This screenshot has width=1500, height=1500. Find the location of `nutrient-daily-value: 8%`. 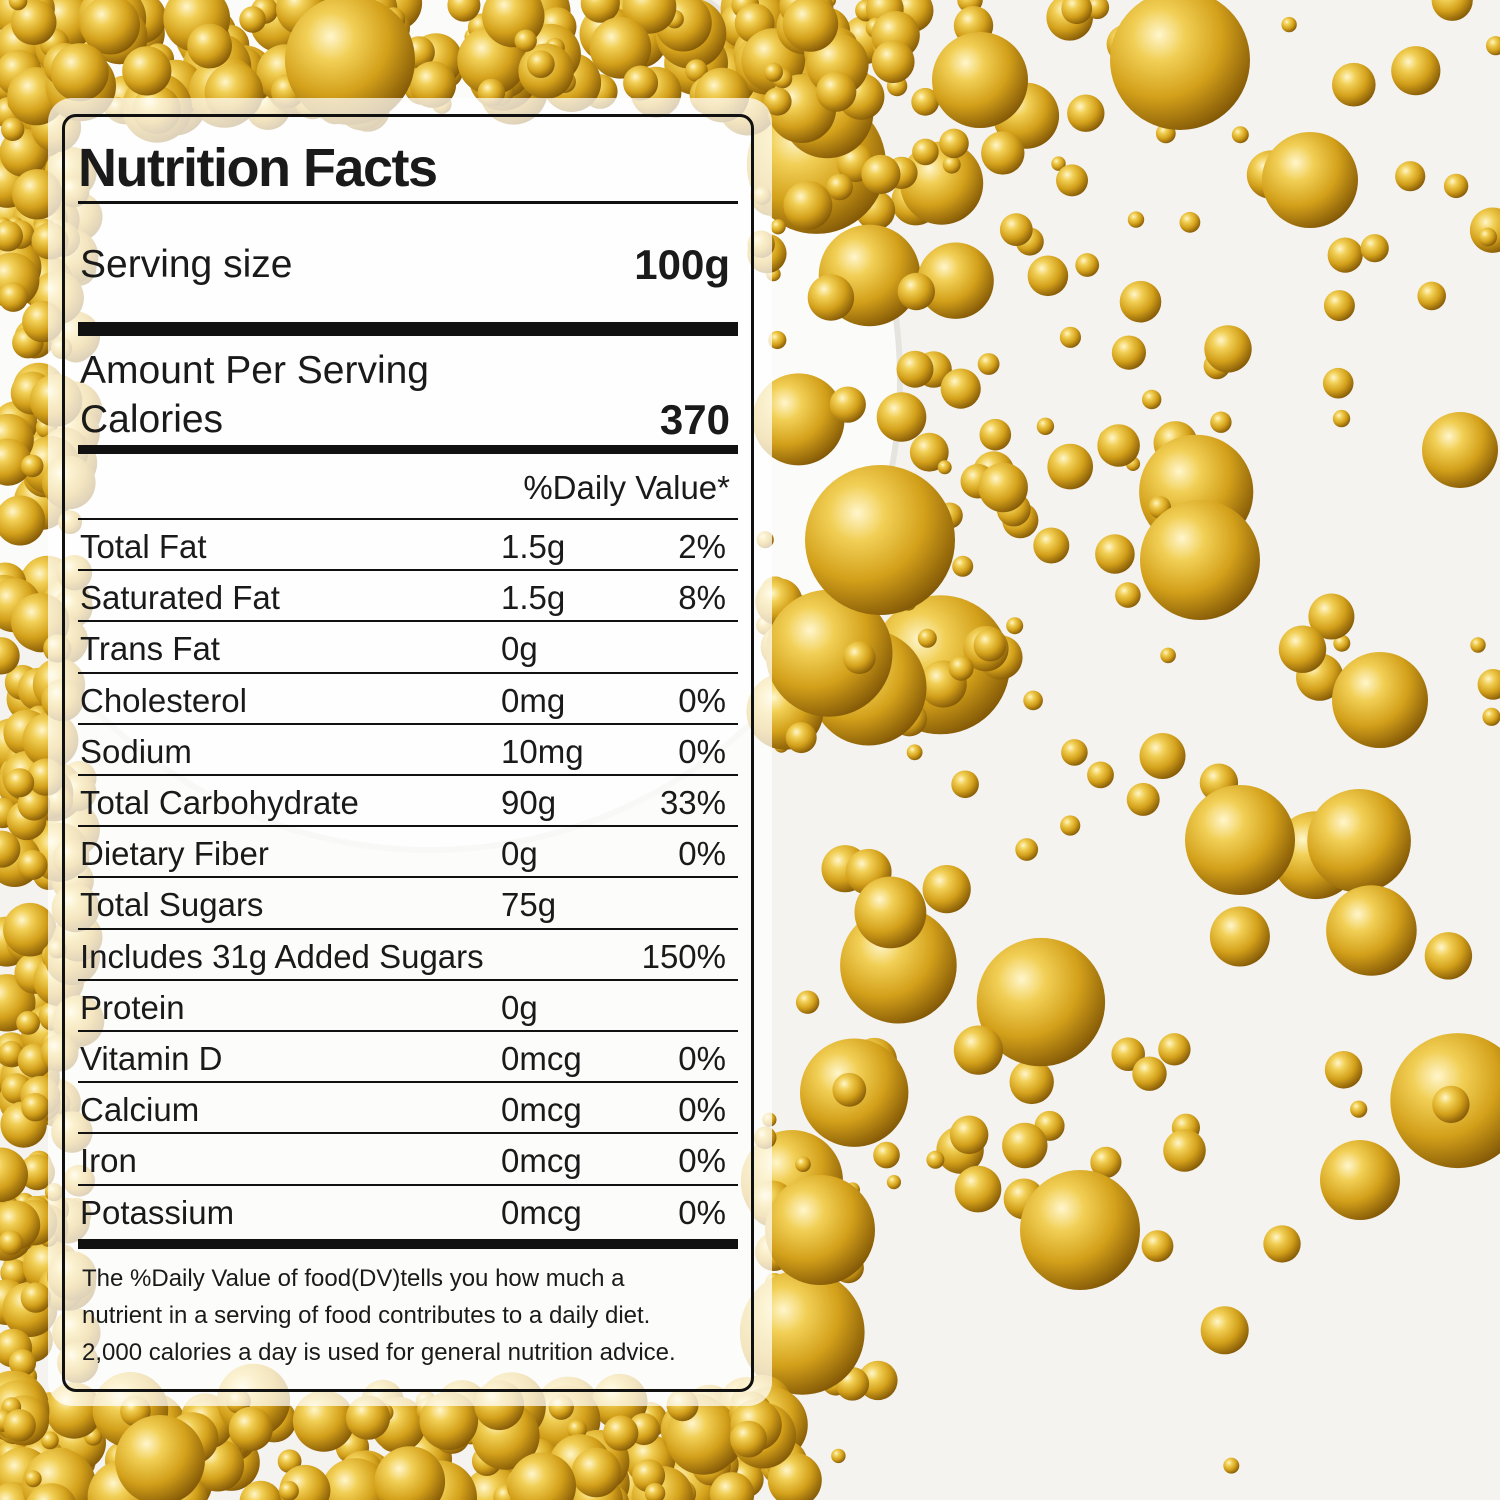

nutrient-daily-value: 8% is located at coordinates (702, 598).